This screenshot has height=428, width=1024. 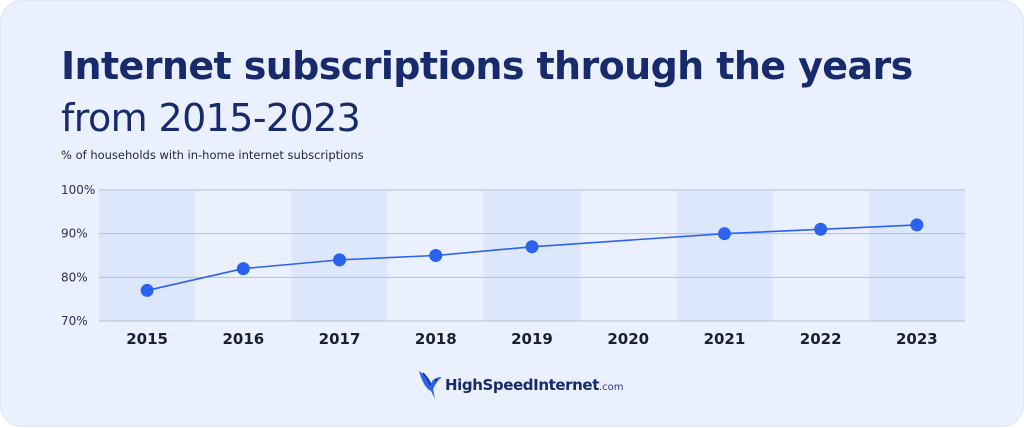 I want to click on y-tick-label: 100%, so click(x=78, y=190).